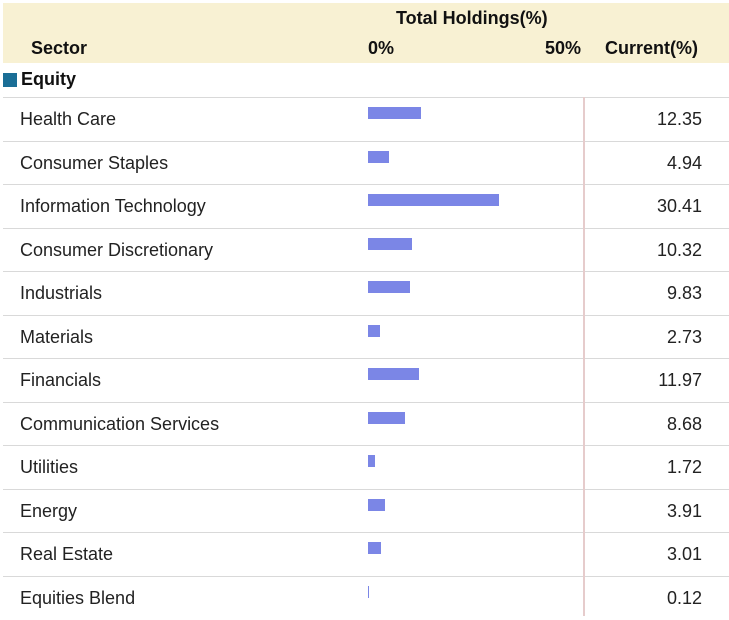  I want to click on sector-name: Real Estate, so click(67, 554).